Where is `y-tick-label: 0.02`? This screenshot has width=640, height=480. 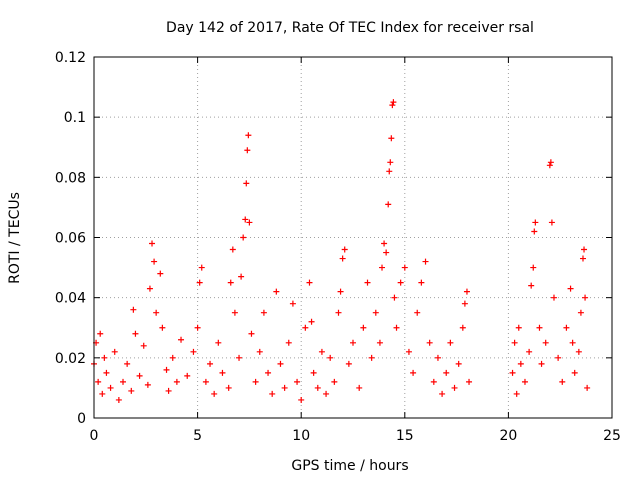 y-tick-label: 0.02 is located at coordinates (70, 359).